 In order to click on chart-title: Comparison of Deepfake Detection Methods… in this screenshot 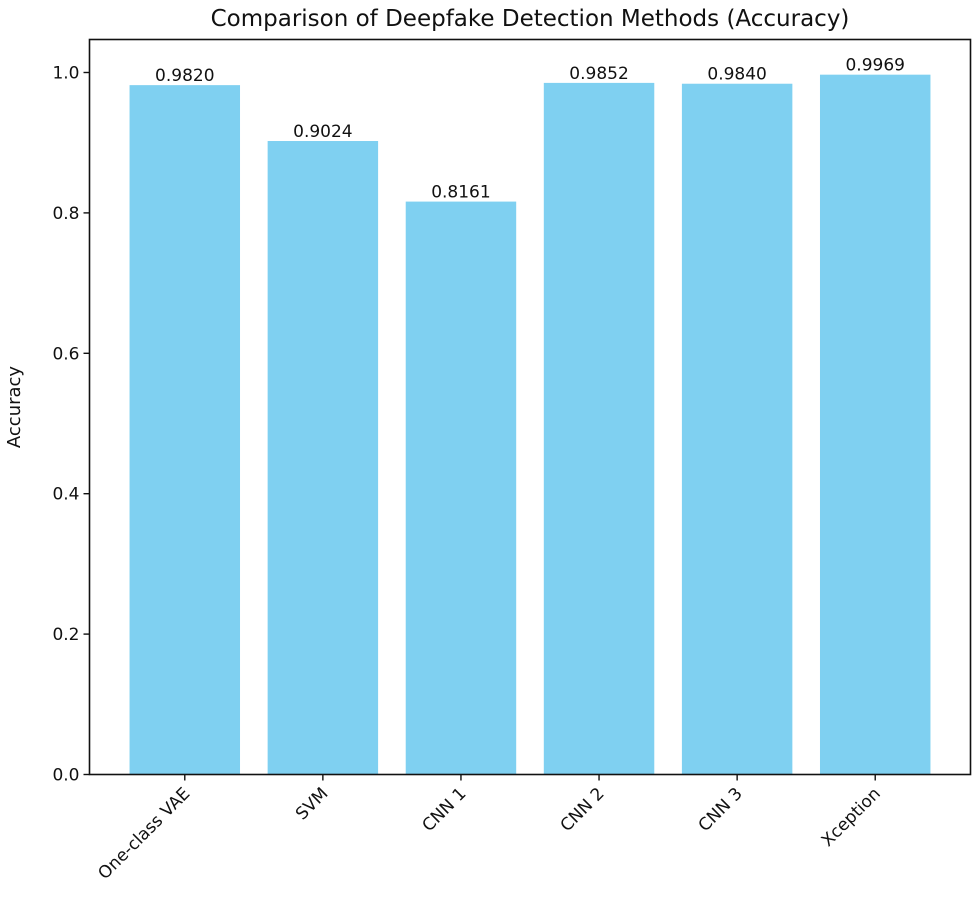, I will do `click(530, 19)`.